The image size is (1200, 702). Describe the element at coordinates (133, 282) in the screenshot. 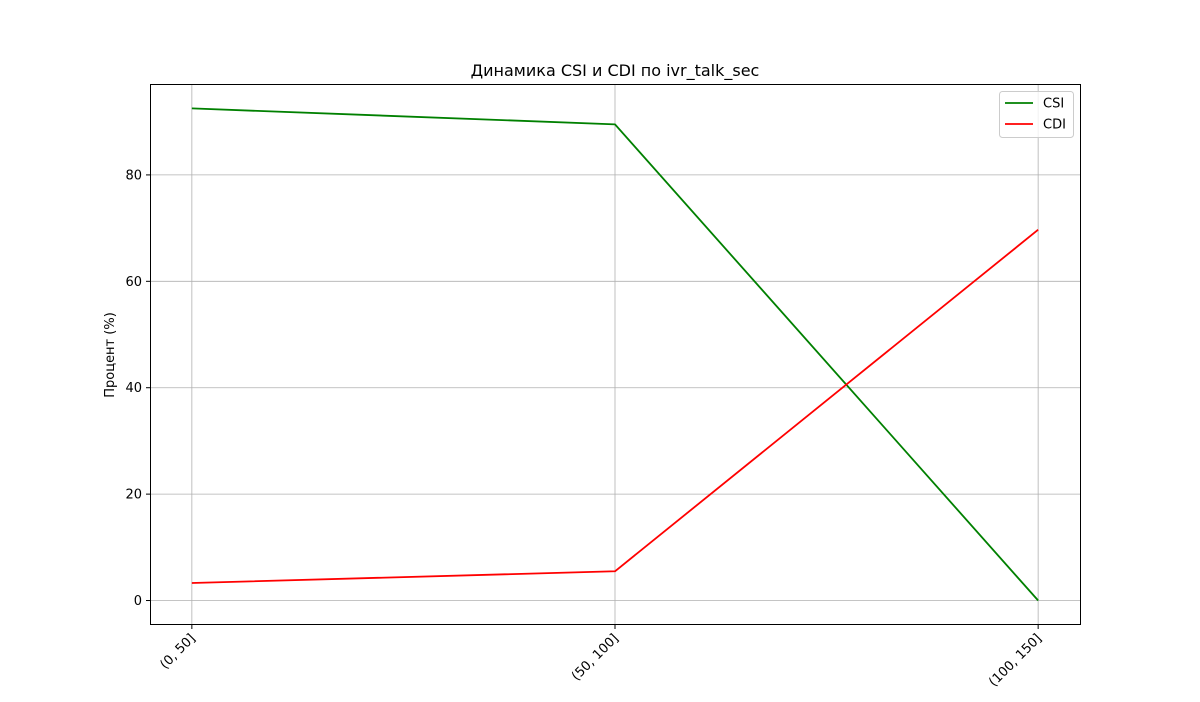

I see `y-tick-label: 60` at that location.